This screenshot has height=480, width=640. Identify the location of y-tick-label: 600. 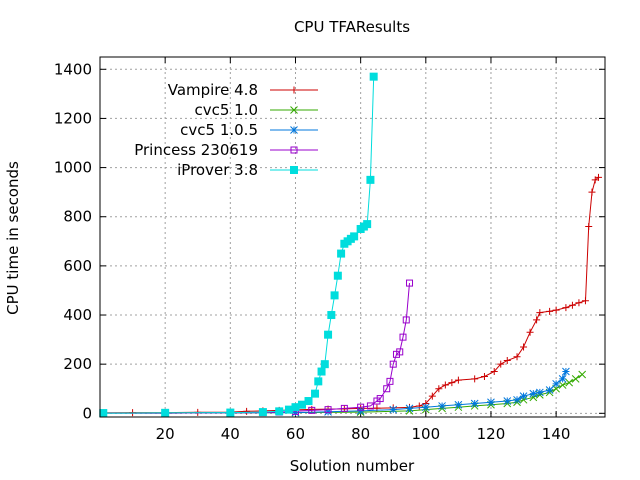
(77, 266).